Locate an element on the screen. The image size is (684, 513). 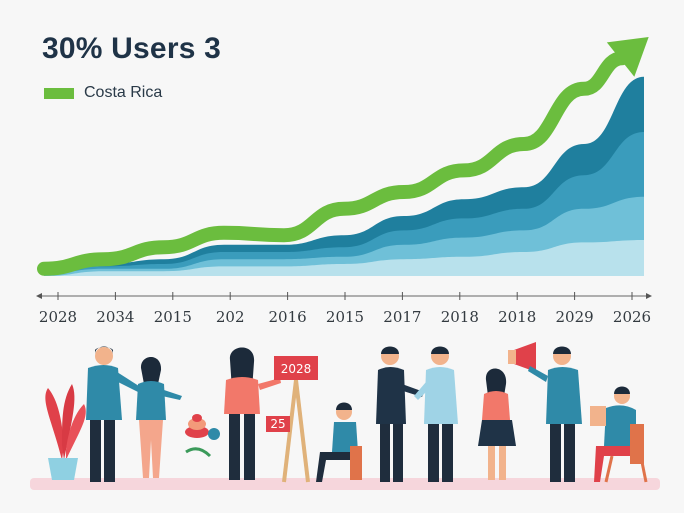
x-tick-label-5: 2016 is located at coordinates (288, 317).